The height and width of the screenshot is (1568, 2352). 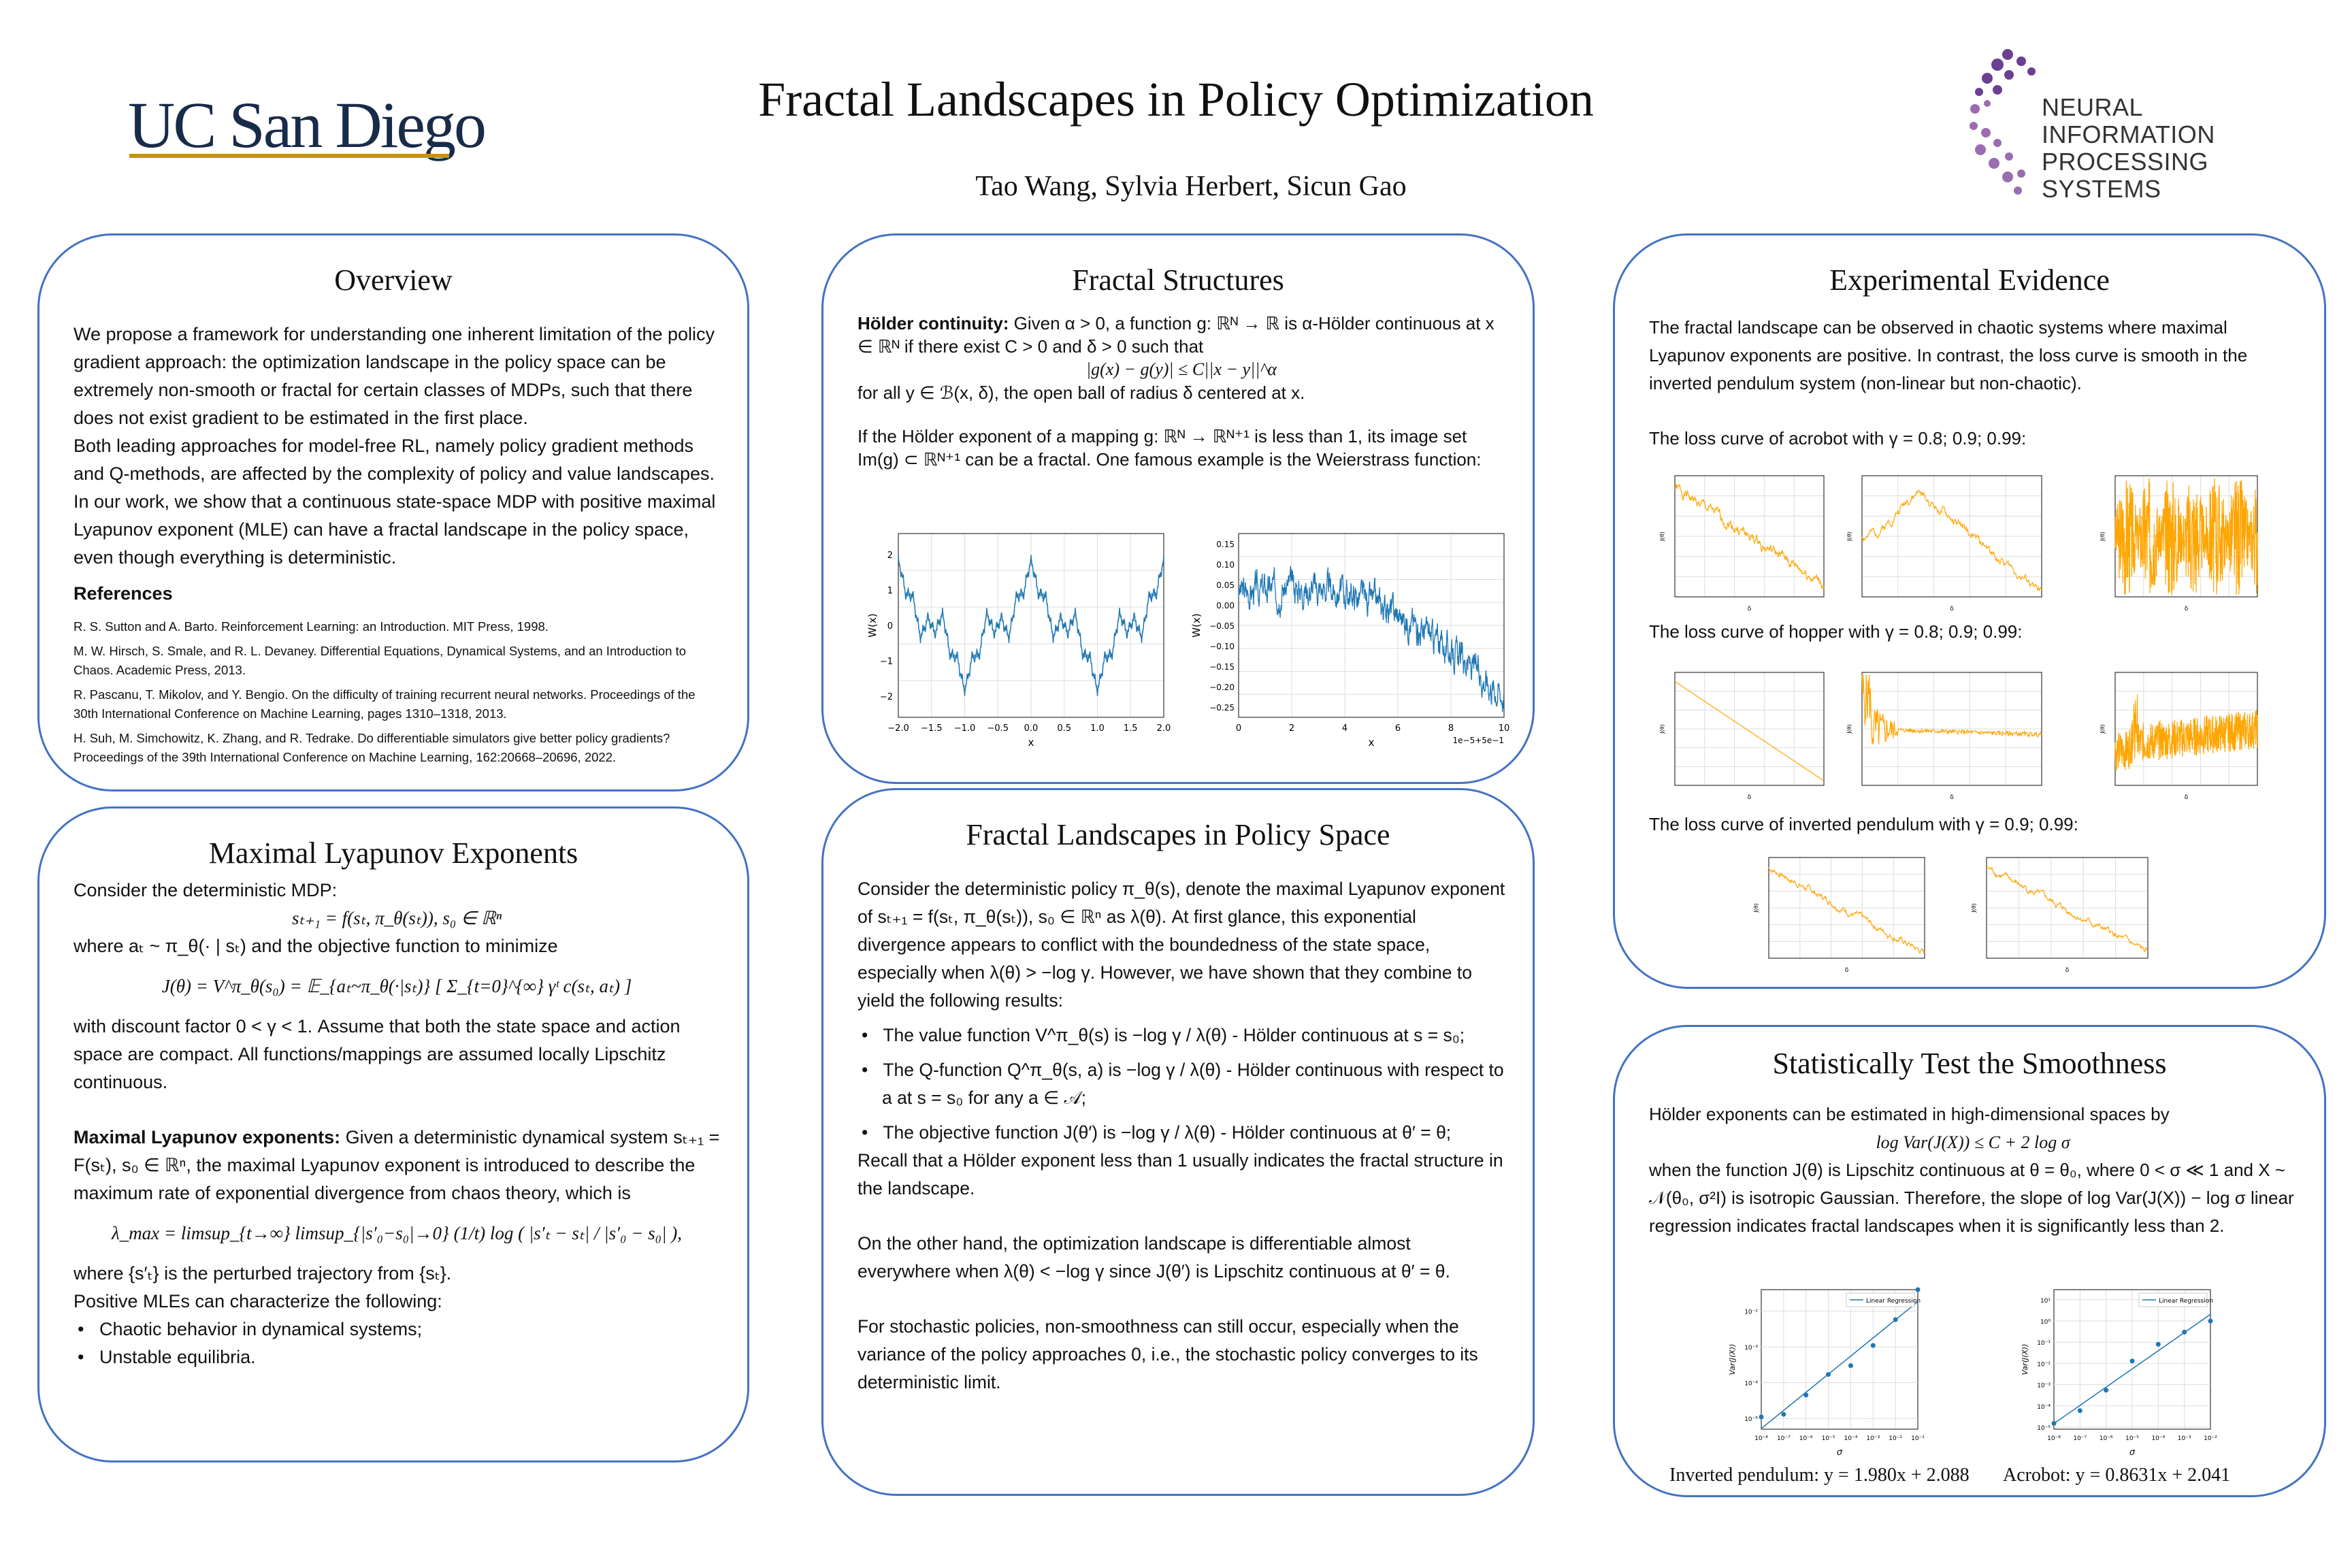 I want to click on acrobot-regression-caption: Acrobot: y = 0.8631x + 2.041, so click(x=2117, y=1475).